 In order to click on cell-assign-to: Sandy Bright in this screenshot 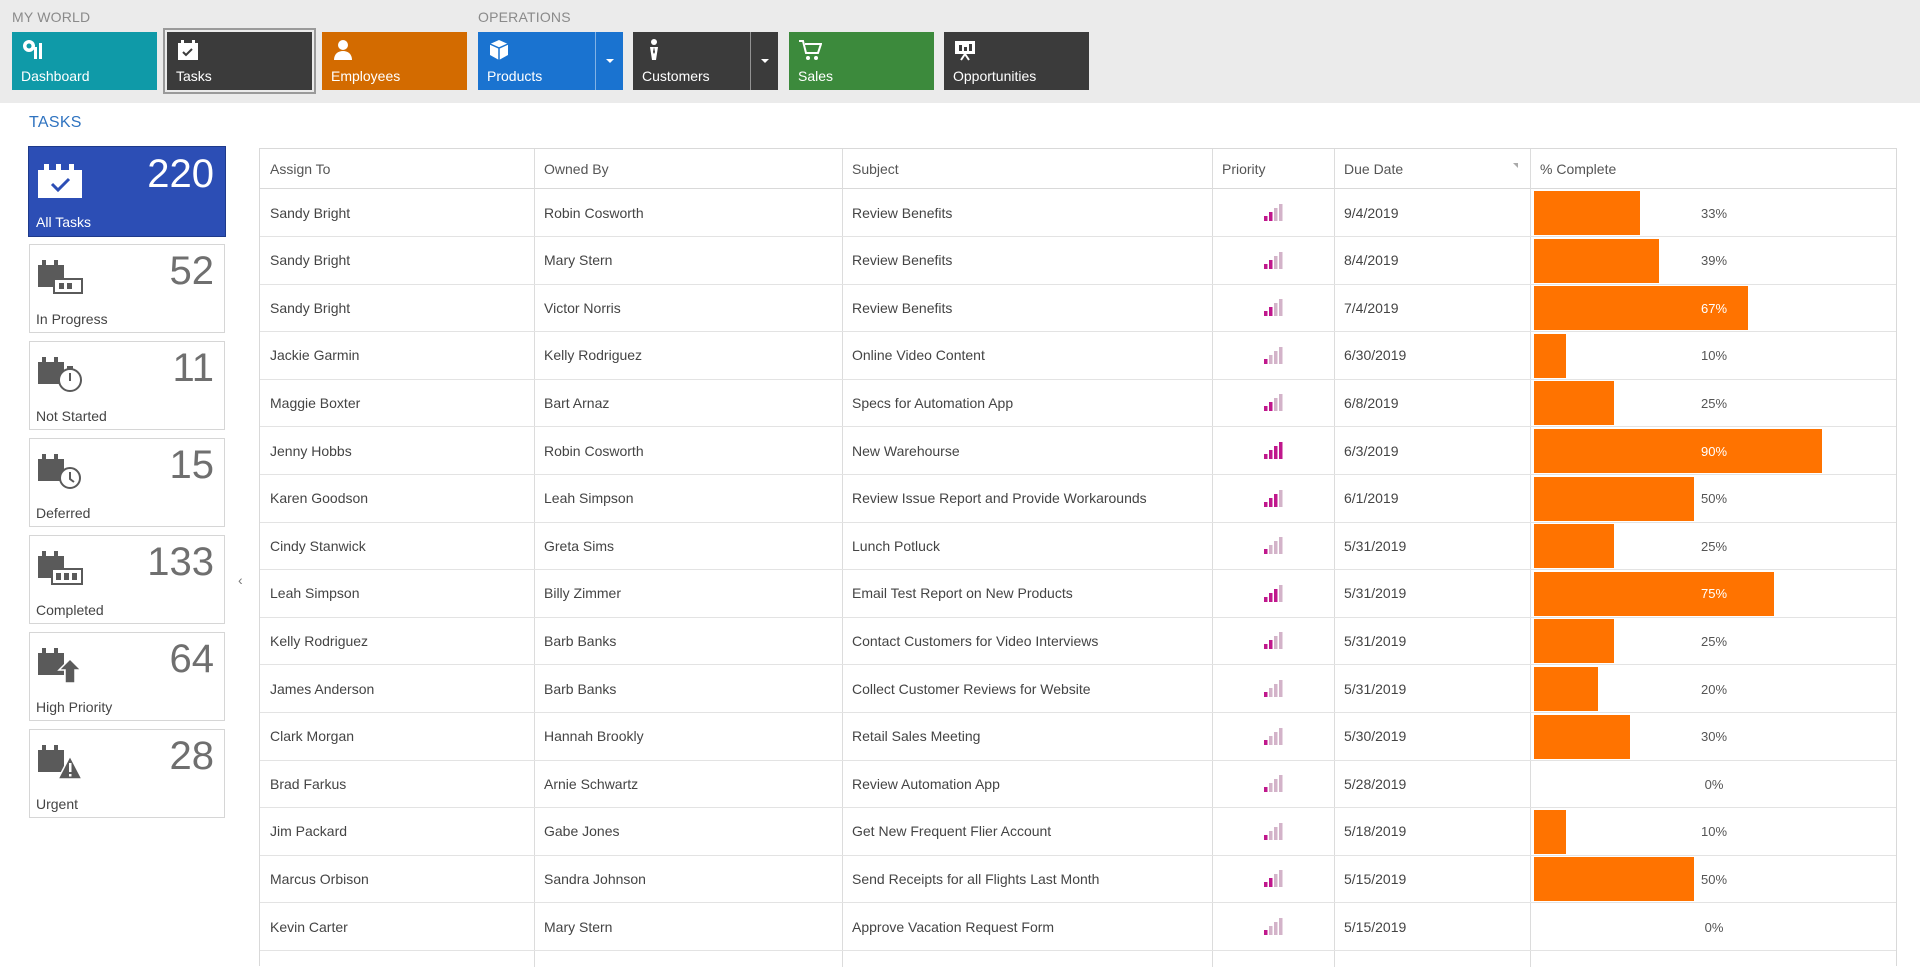, I will do `click(310, 307)`.